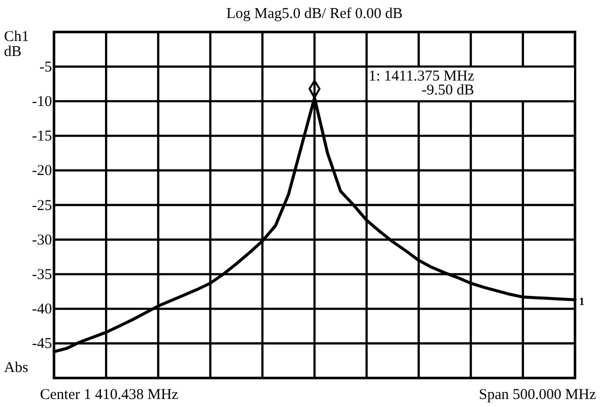 The width and height of the screenshot is (600, 407). Describe the element at coordinates (42, 206) in the screenshot. I see `y-tick-label: -25` at that location.